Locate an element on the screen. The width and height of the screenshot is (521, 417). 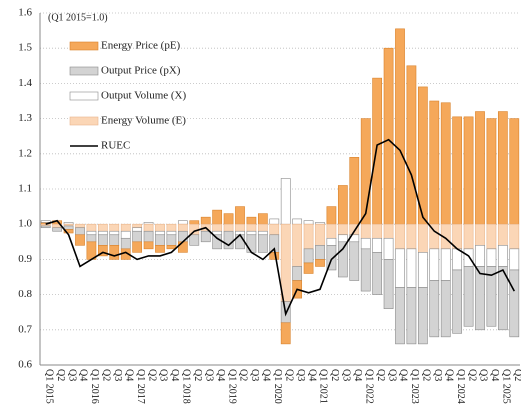
x-tick-label: Q1 2020 is located at coordinates (277, 386).